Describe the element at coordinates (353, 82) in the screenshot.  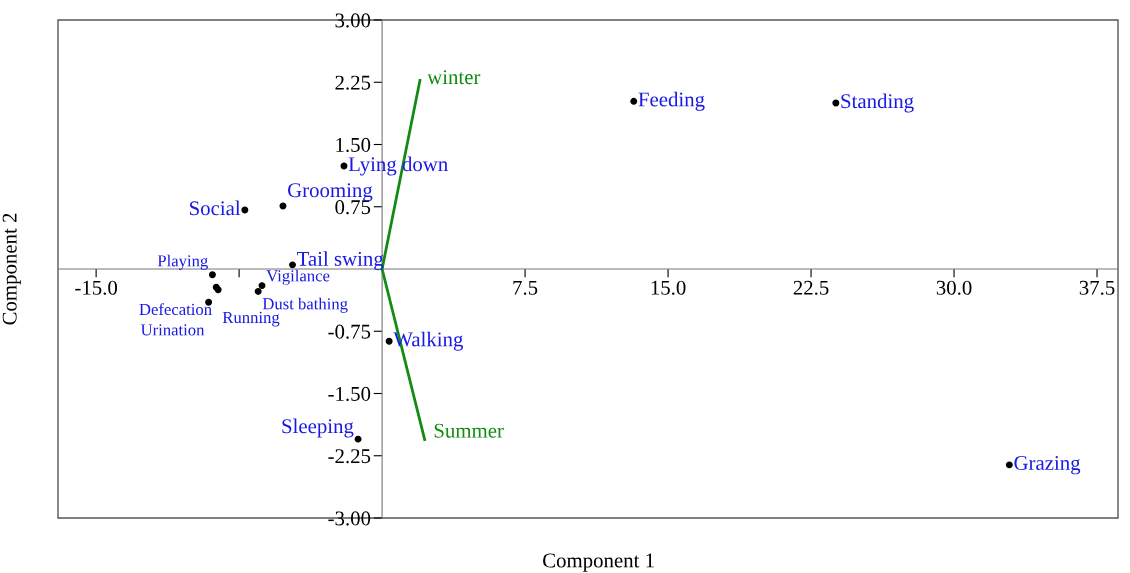
I see `y-tick-label: 2.25` at that location.